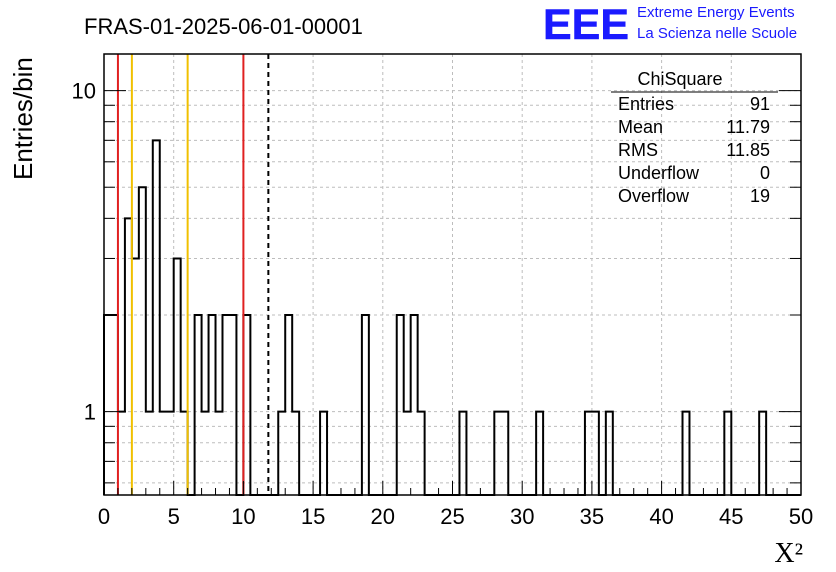 The width and height of the screenshot is (836, 572). I want to click on stat-value-overflow: 19, so click(760, 196).